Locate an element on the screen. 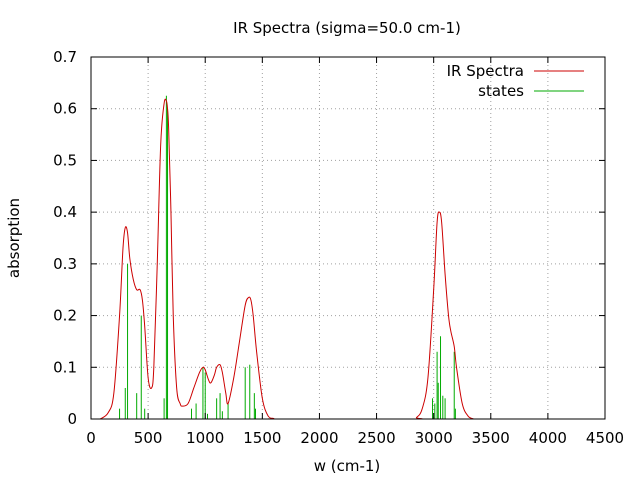 This screenshot has width=640, height=480. legend: IR Spectra states is located at coordinates (515, 81).